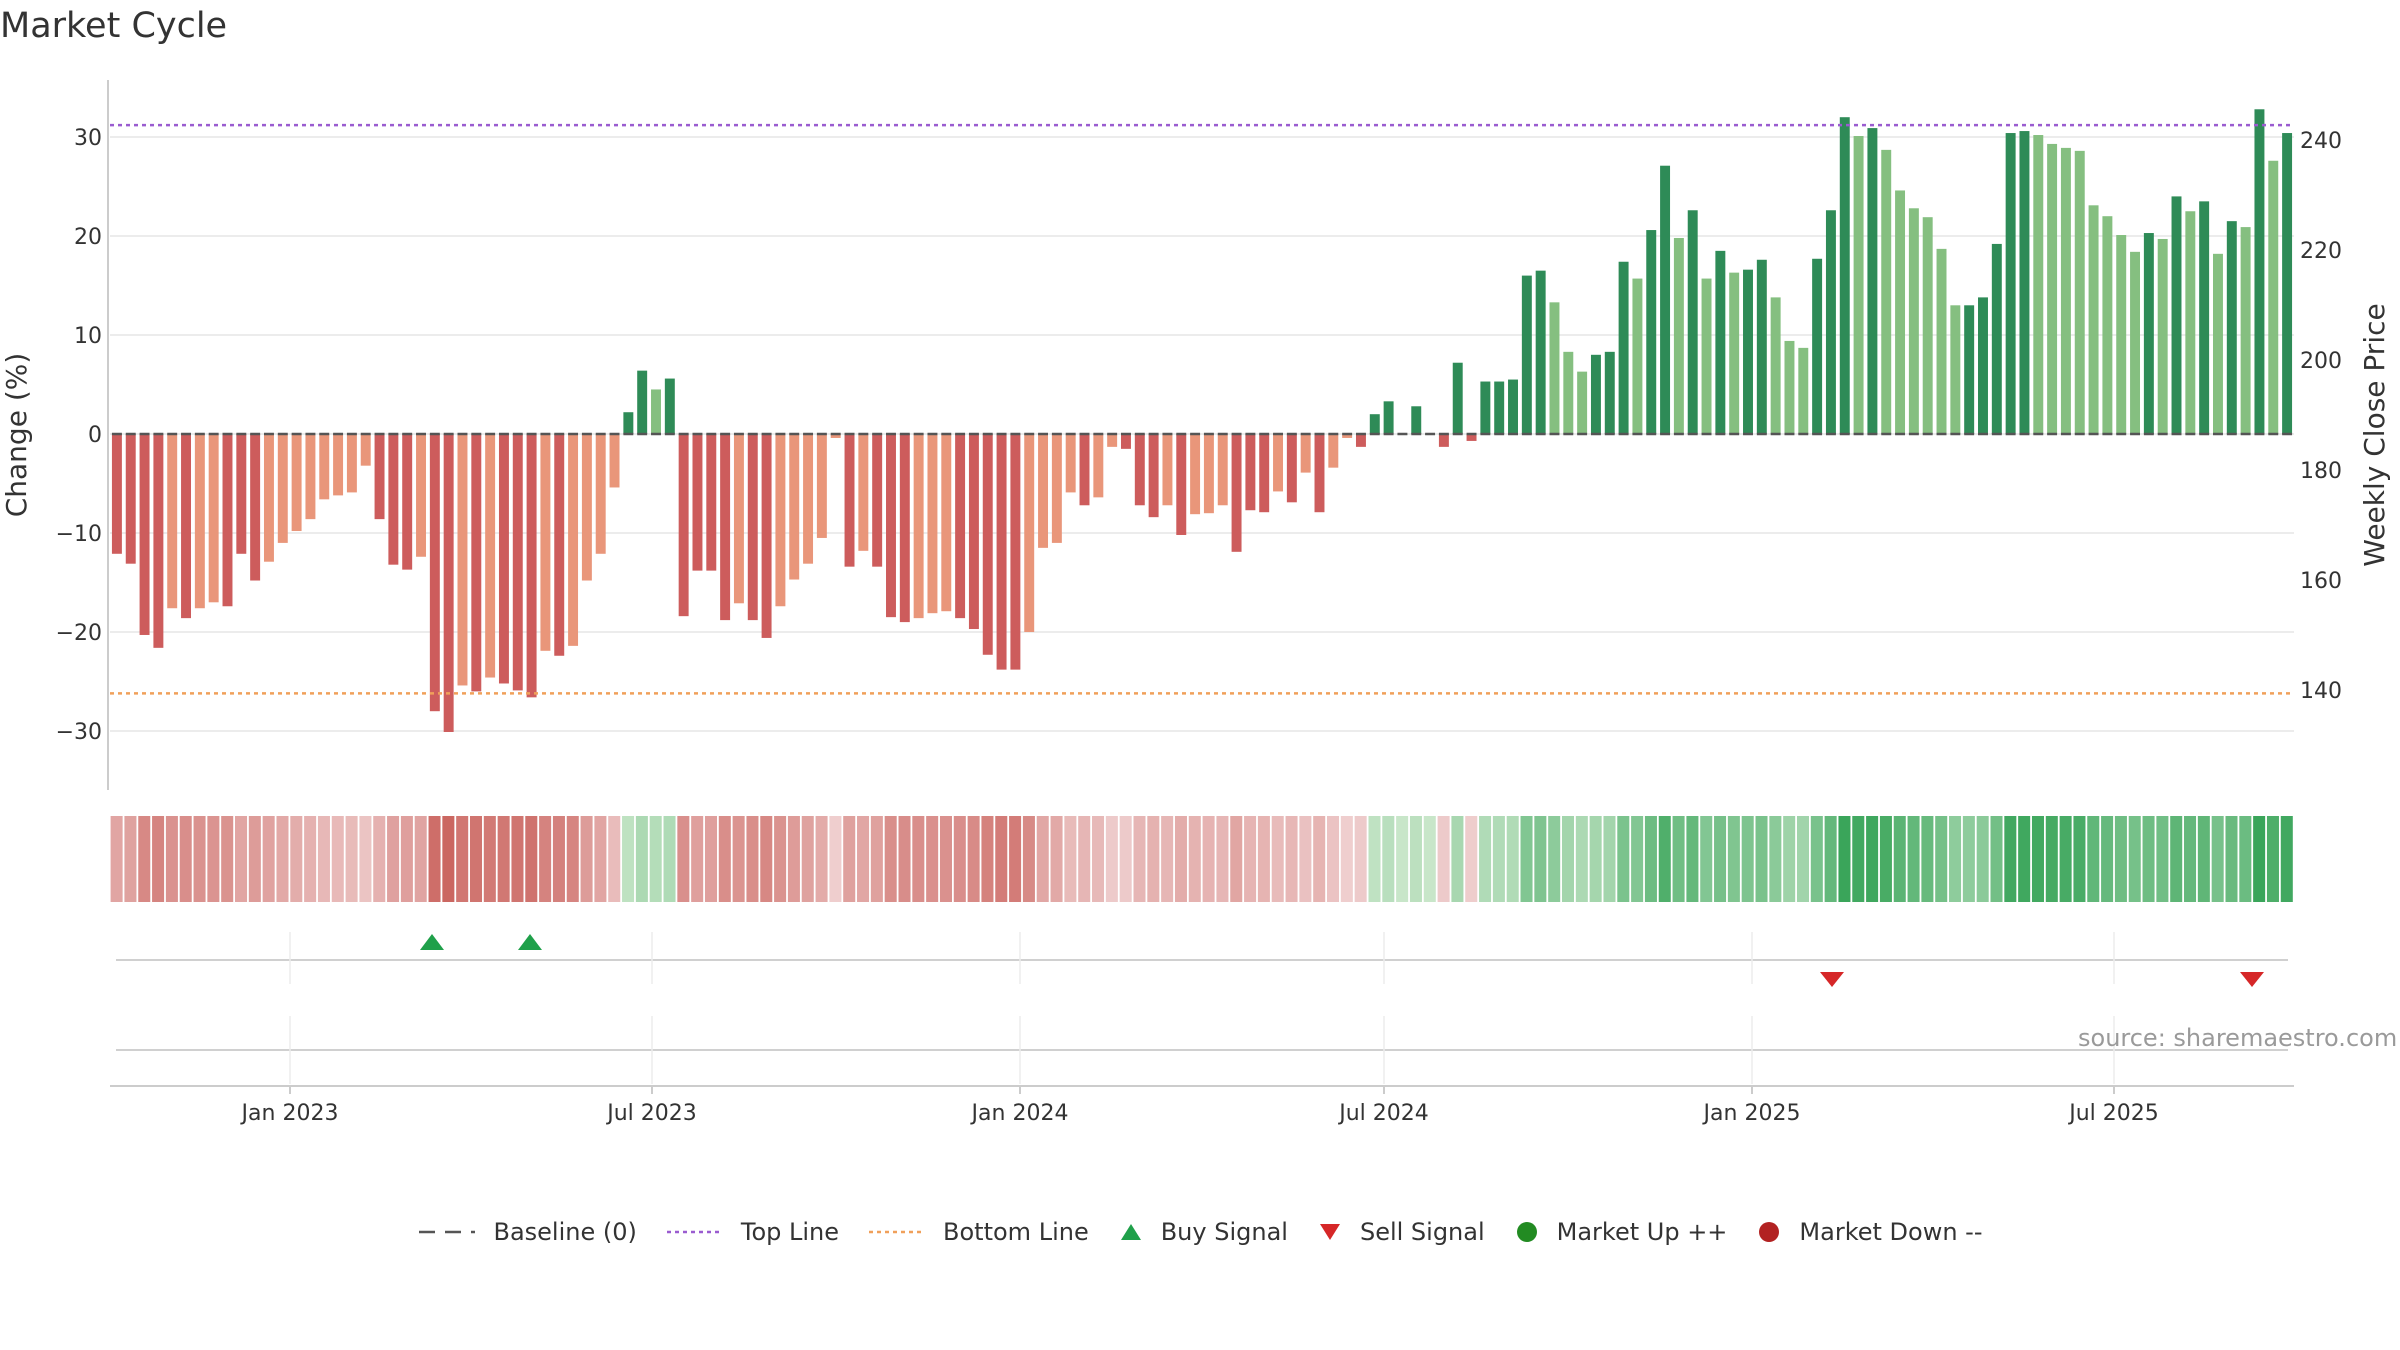 The image size is (2400, 1350). I want to click on y2-tick-label: 140, so click(2321, 691).